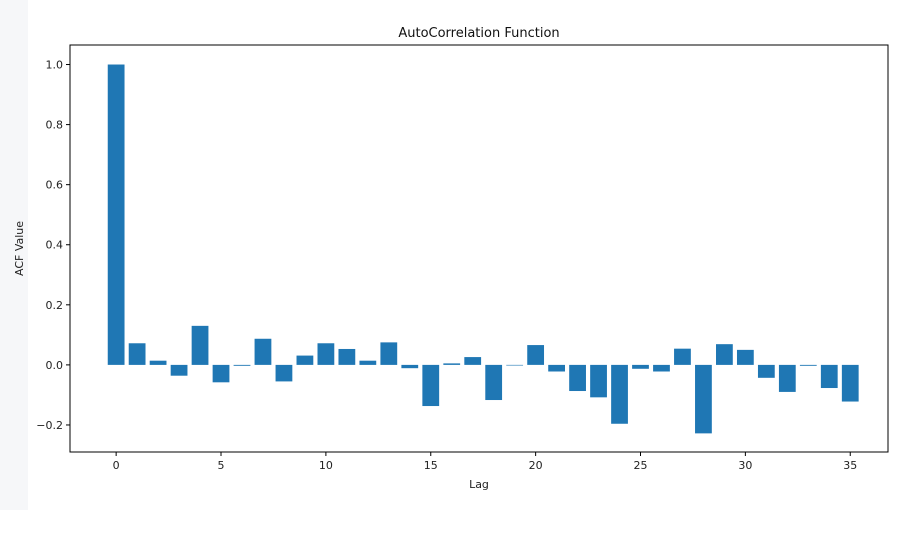 Image resolution: width=906 pixels, height=535 pixels. What do you see at coordinates (326, 465) in the screenshot?
I see `x-tick-label: 10` at bounding box center [326, 465].